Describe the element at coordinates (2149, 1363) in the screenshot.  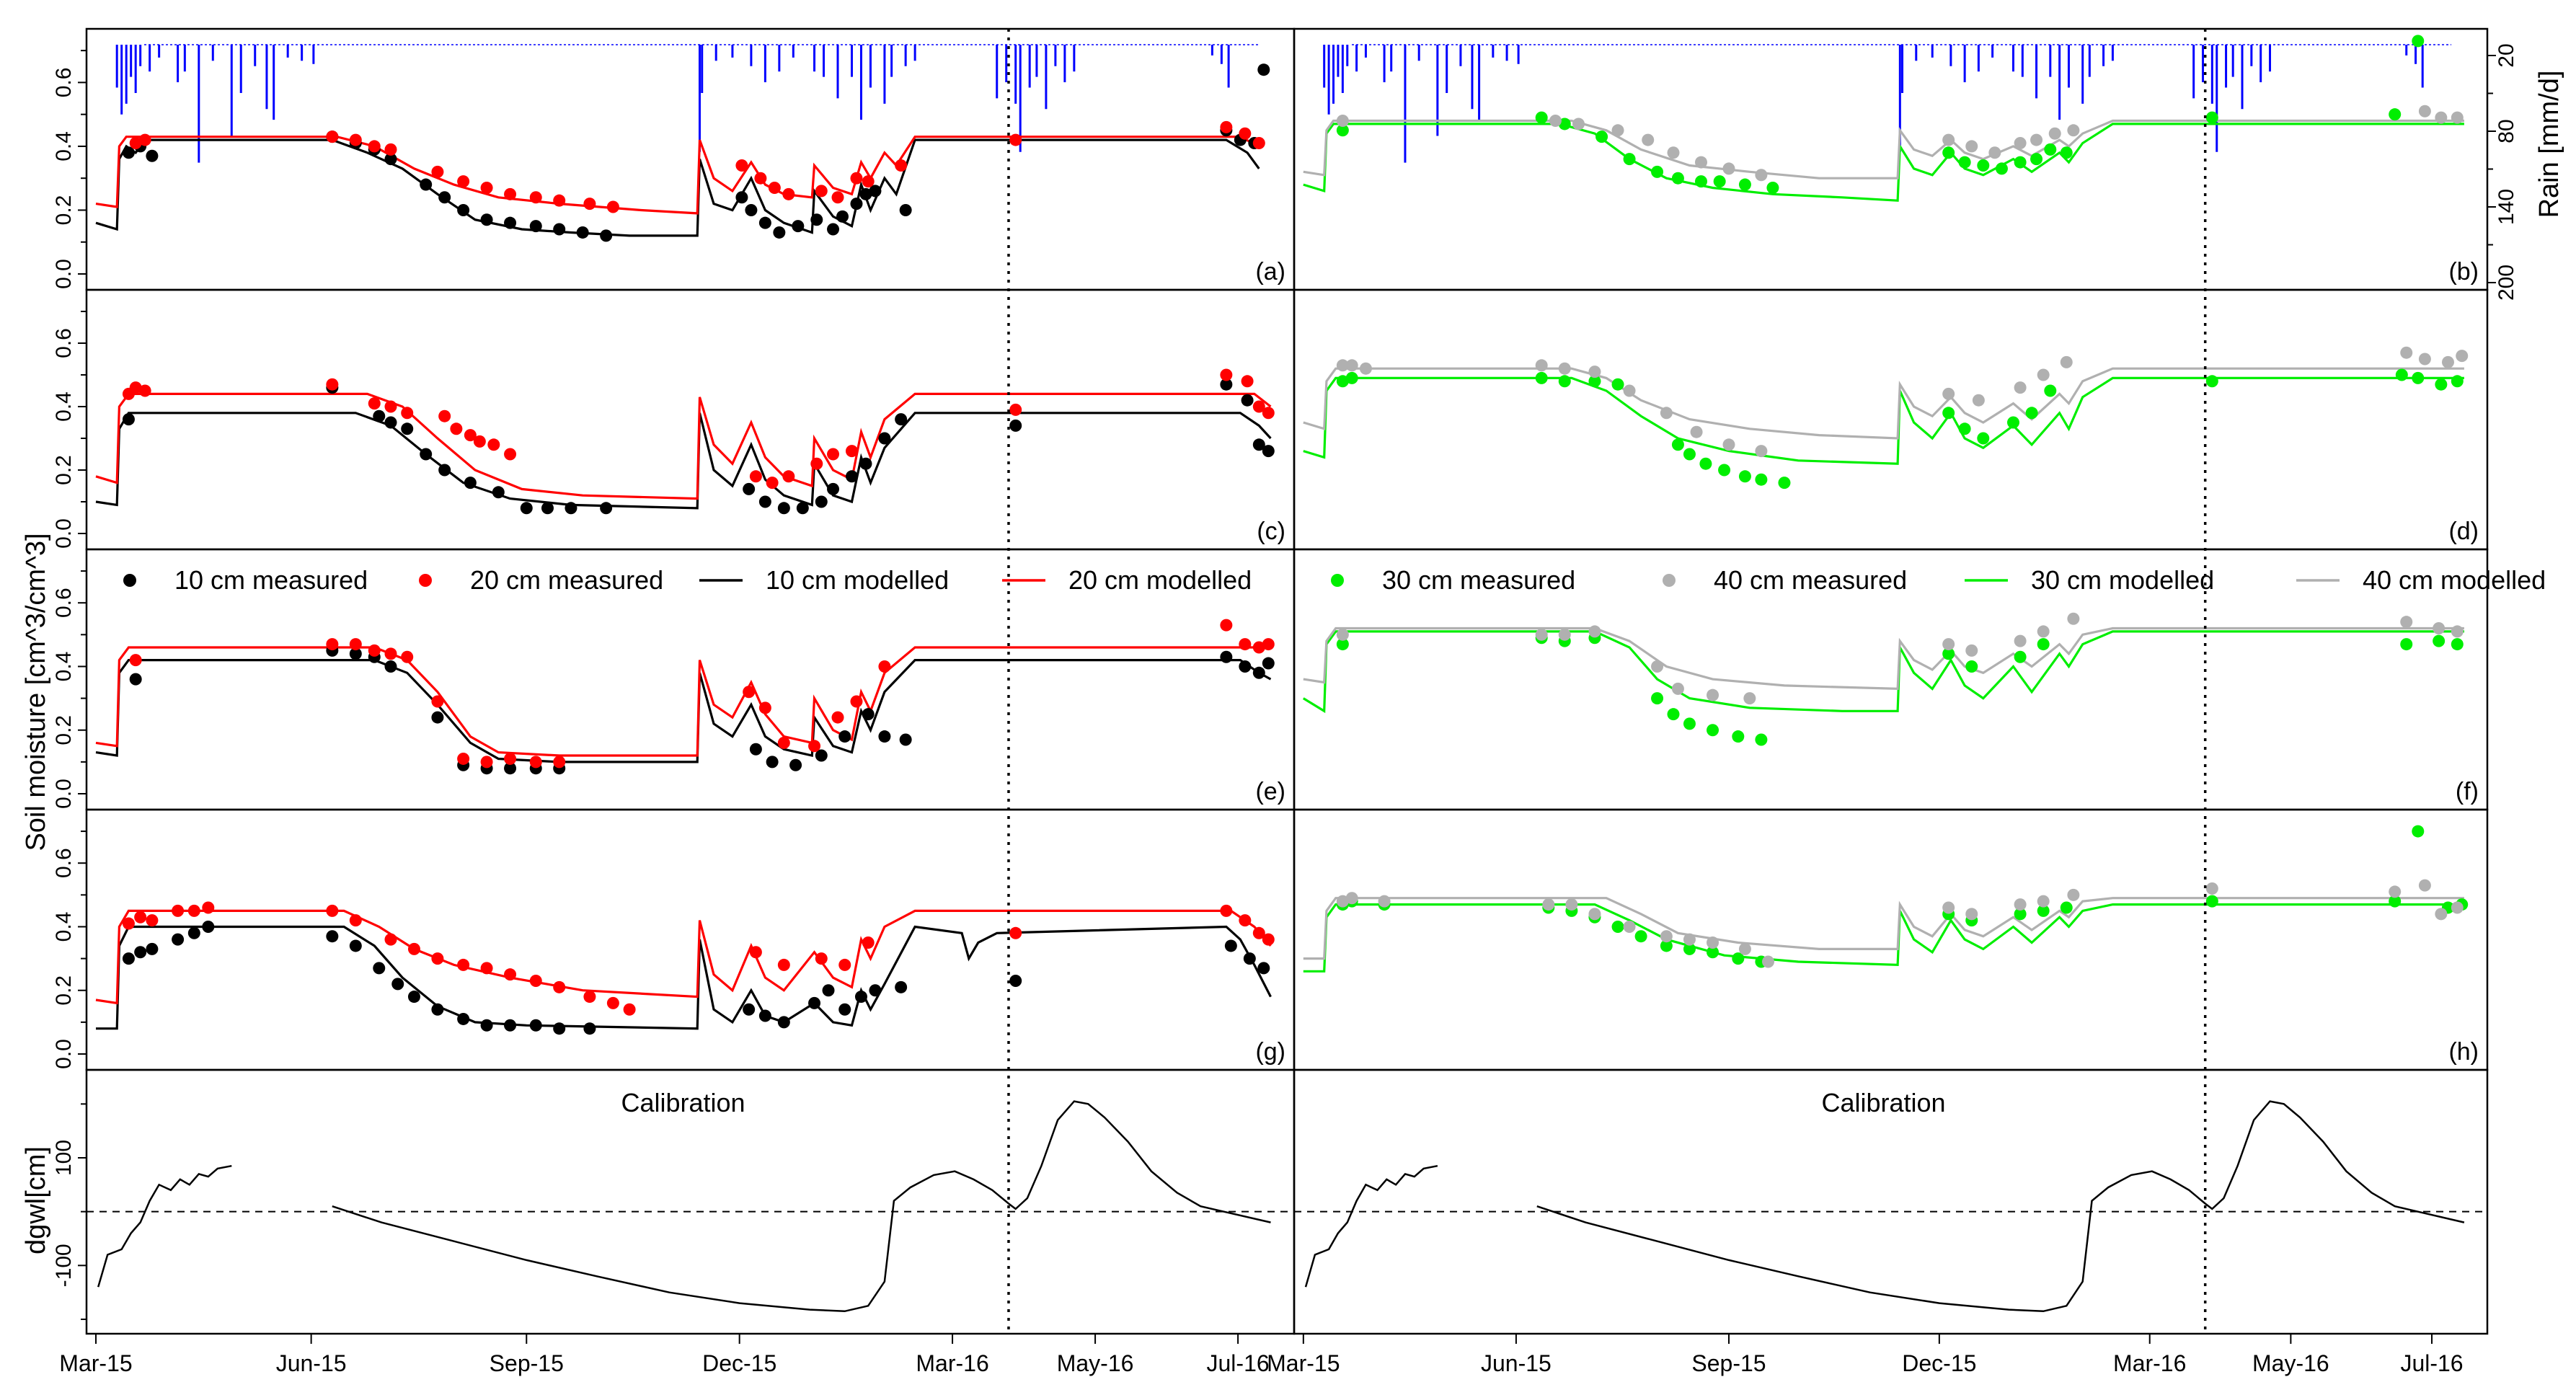
I see `x-tick-label: Mar-16` at that location.